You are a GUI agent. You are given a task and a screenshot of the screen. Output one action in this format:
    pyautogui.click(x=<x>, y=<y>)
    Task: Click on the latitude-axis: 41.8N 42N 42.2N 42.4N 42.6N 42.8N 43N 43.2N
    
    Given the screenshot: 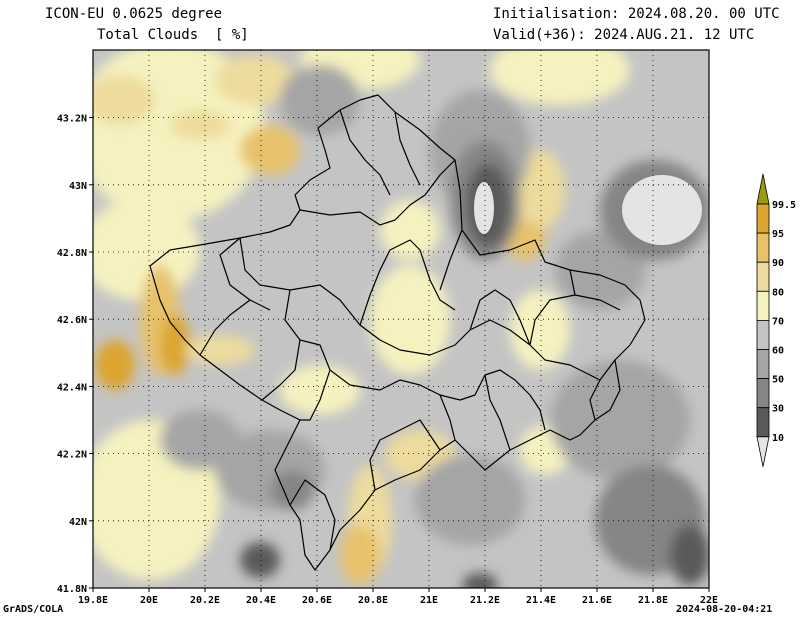 What is the action you would take?
    pyautogui.click(x=75, y=354)
    